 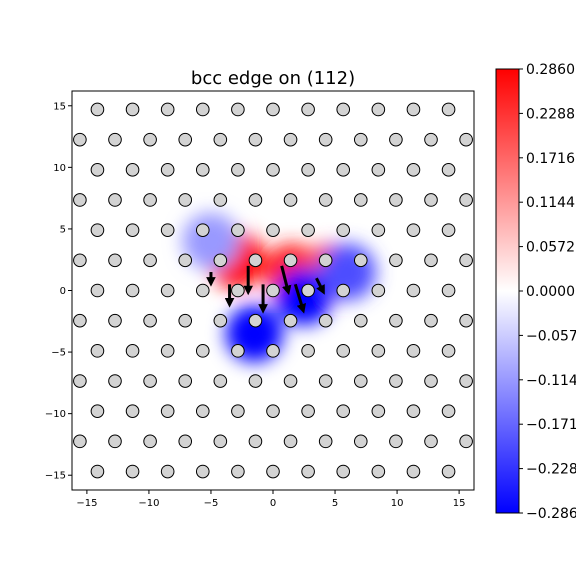 I want to click on y-axis: −15−10−5051015, so click(x=58, y=291).